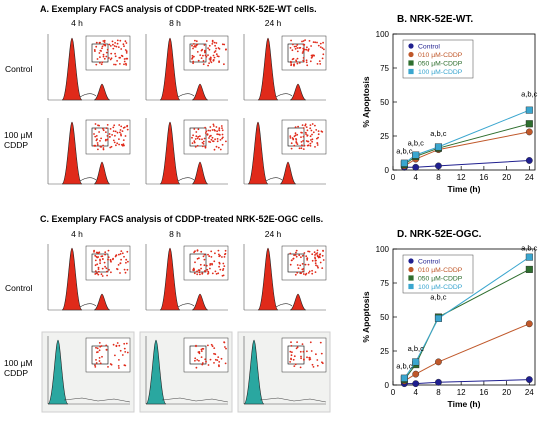  Describe the element at coordinates (440, 287) in the screenshot. I see `legend-label-3: 100 µM-CDDP` at that location.